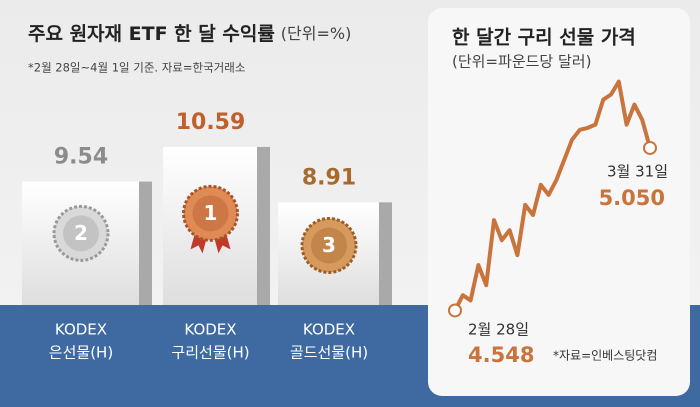 This screenshot has height=407, width=700. Describe the element at coordinates (650, 147) in the screenshot. I see `end-marker` at that location.